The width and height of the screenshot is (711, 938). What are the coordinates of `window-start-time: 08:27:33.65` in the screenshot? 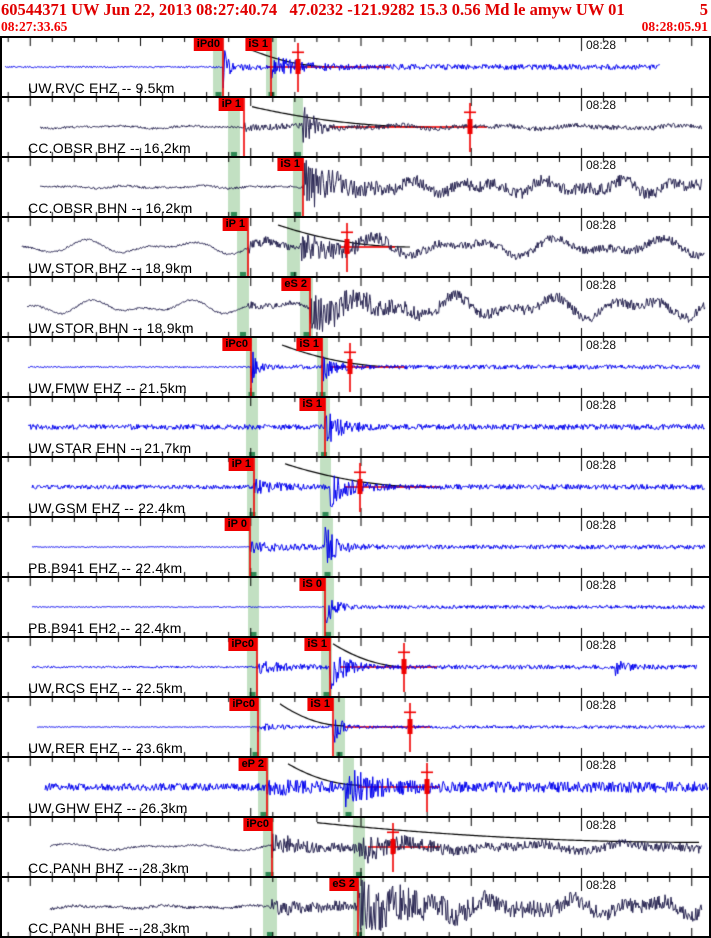 It's located at (34, 26).